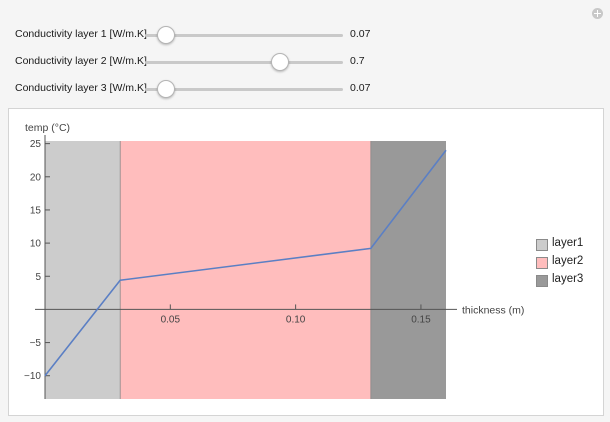 The width and height of the screenshot is (610, 422). Describe the element at coordinates (32, 376) in the screenshot. I see `y-tick-label: −10` at that location.